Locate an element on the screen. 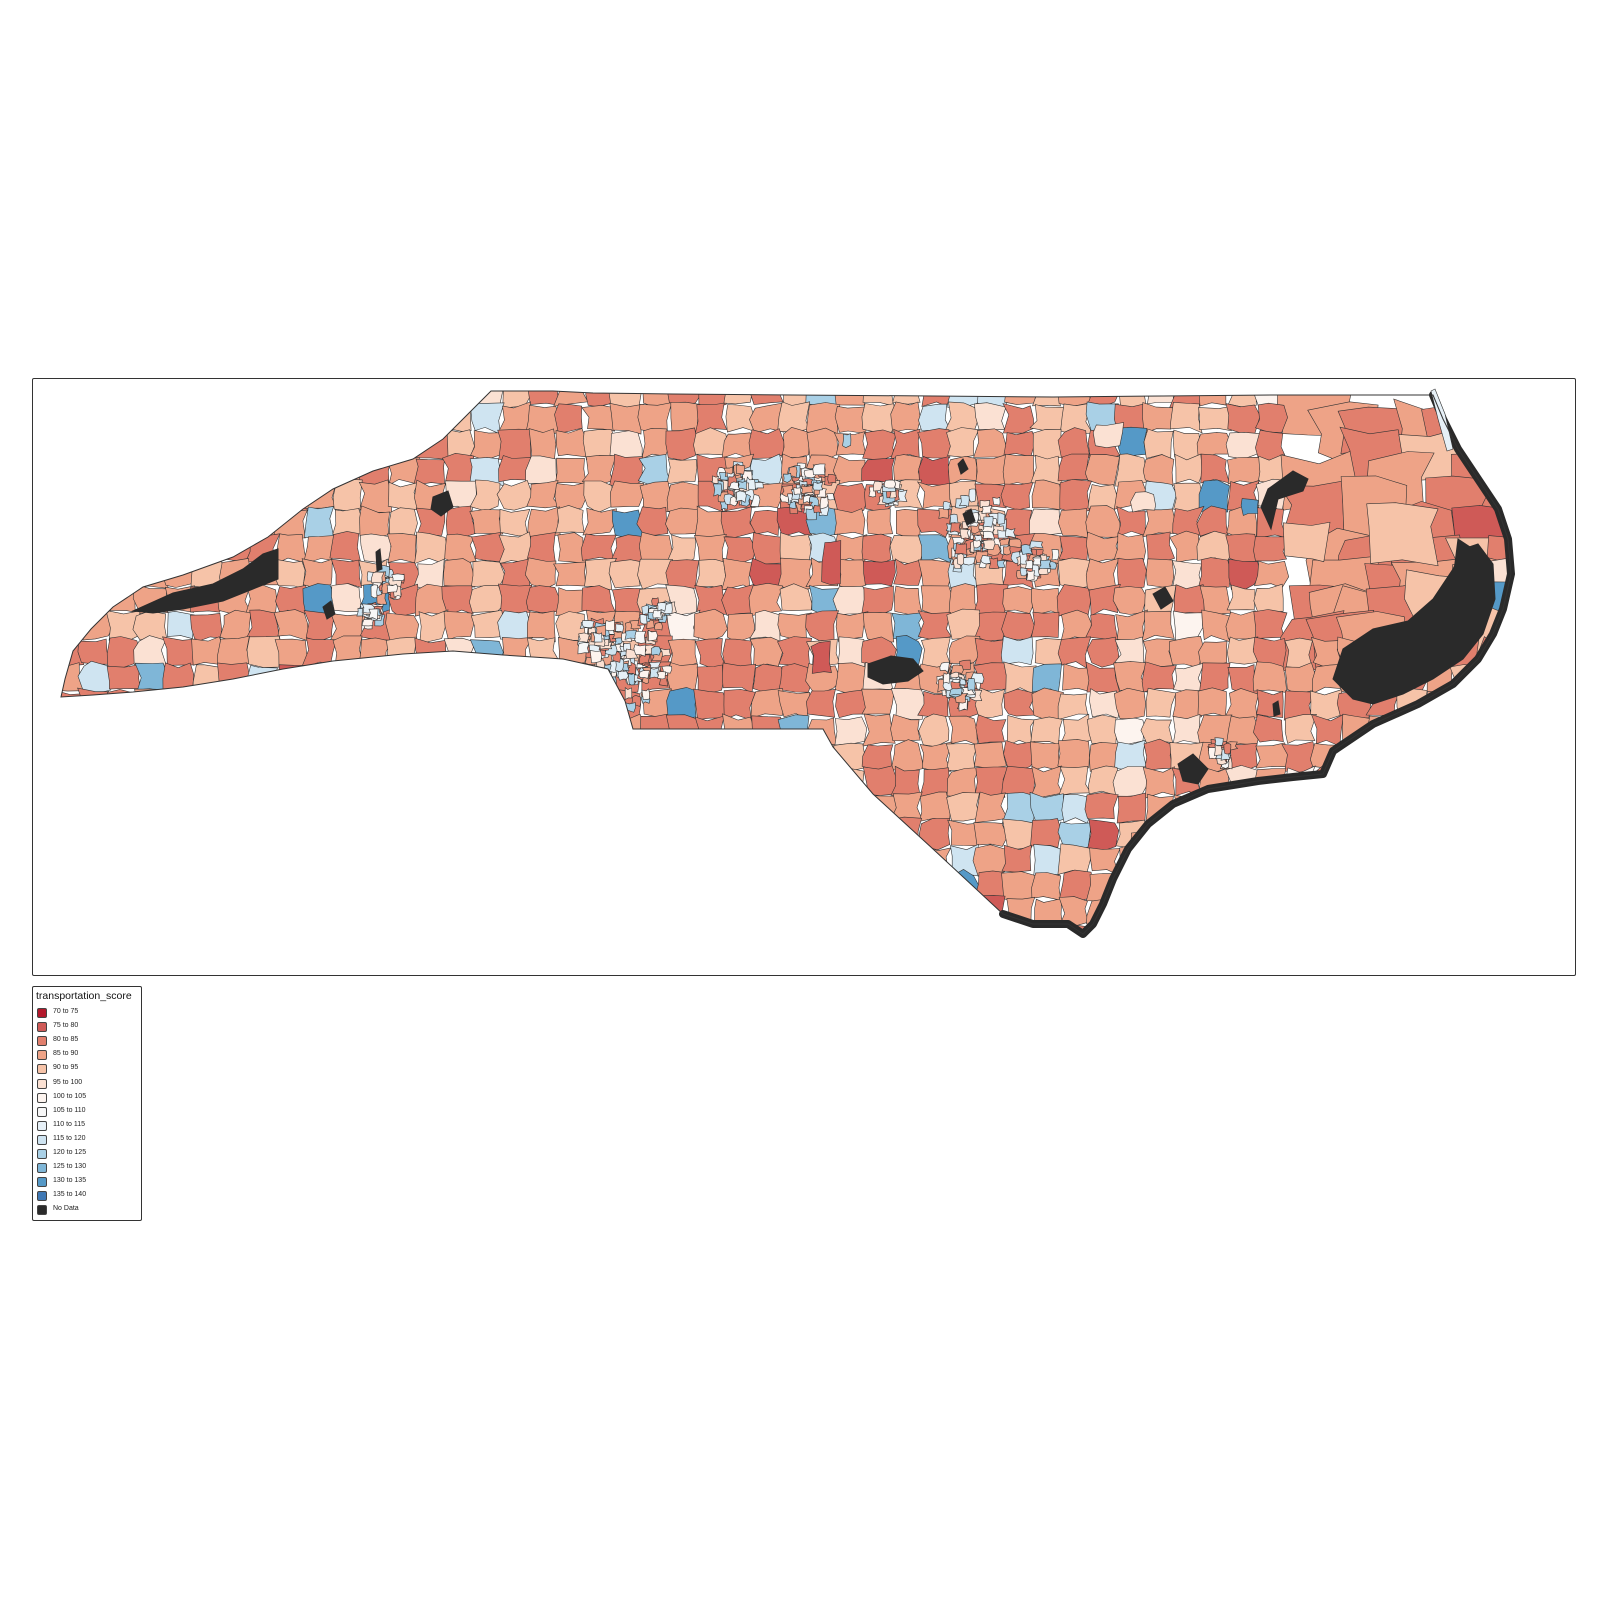  legend-label: 70 to 75 is located at coordinates (66, 1011).